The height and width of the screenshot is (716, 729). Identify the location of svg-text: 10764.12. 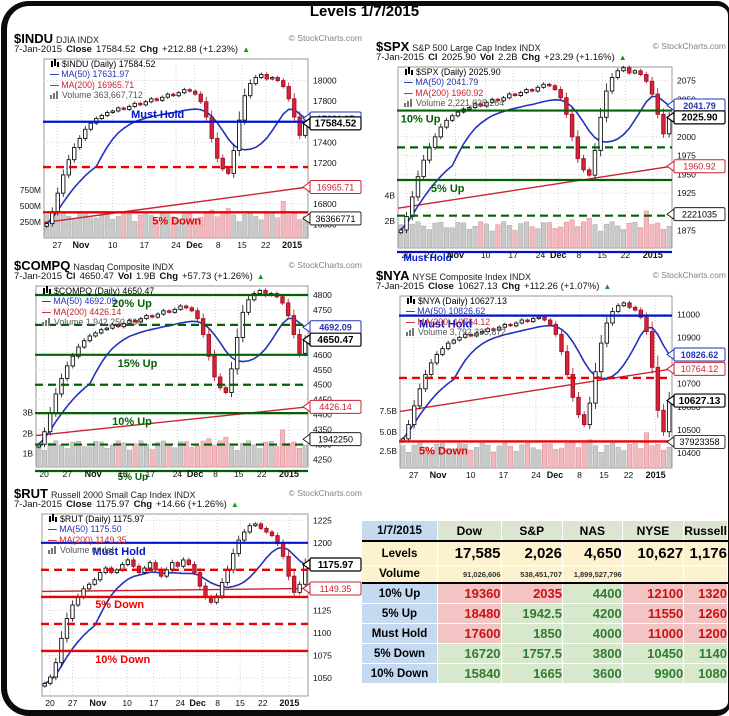
(700, 369).